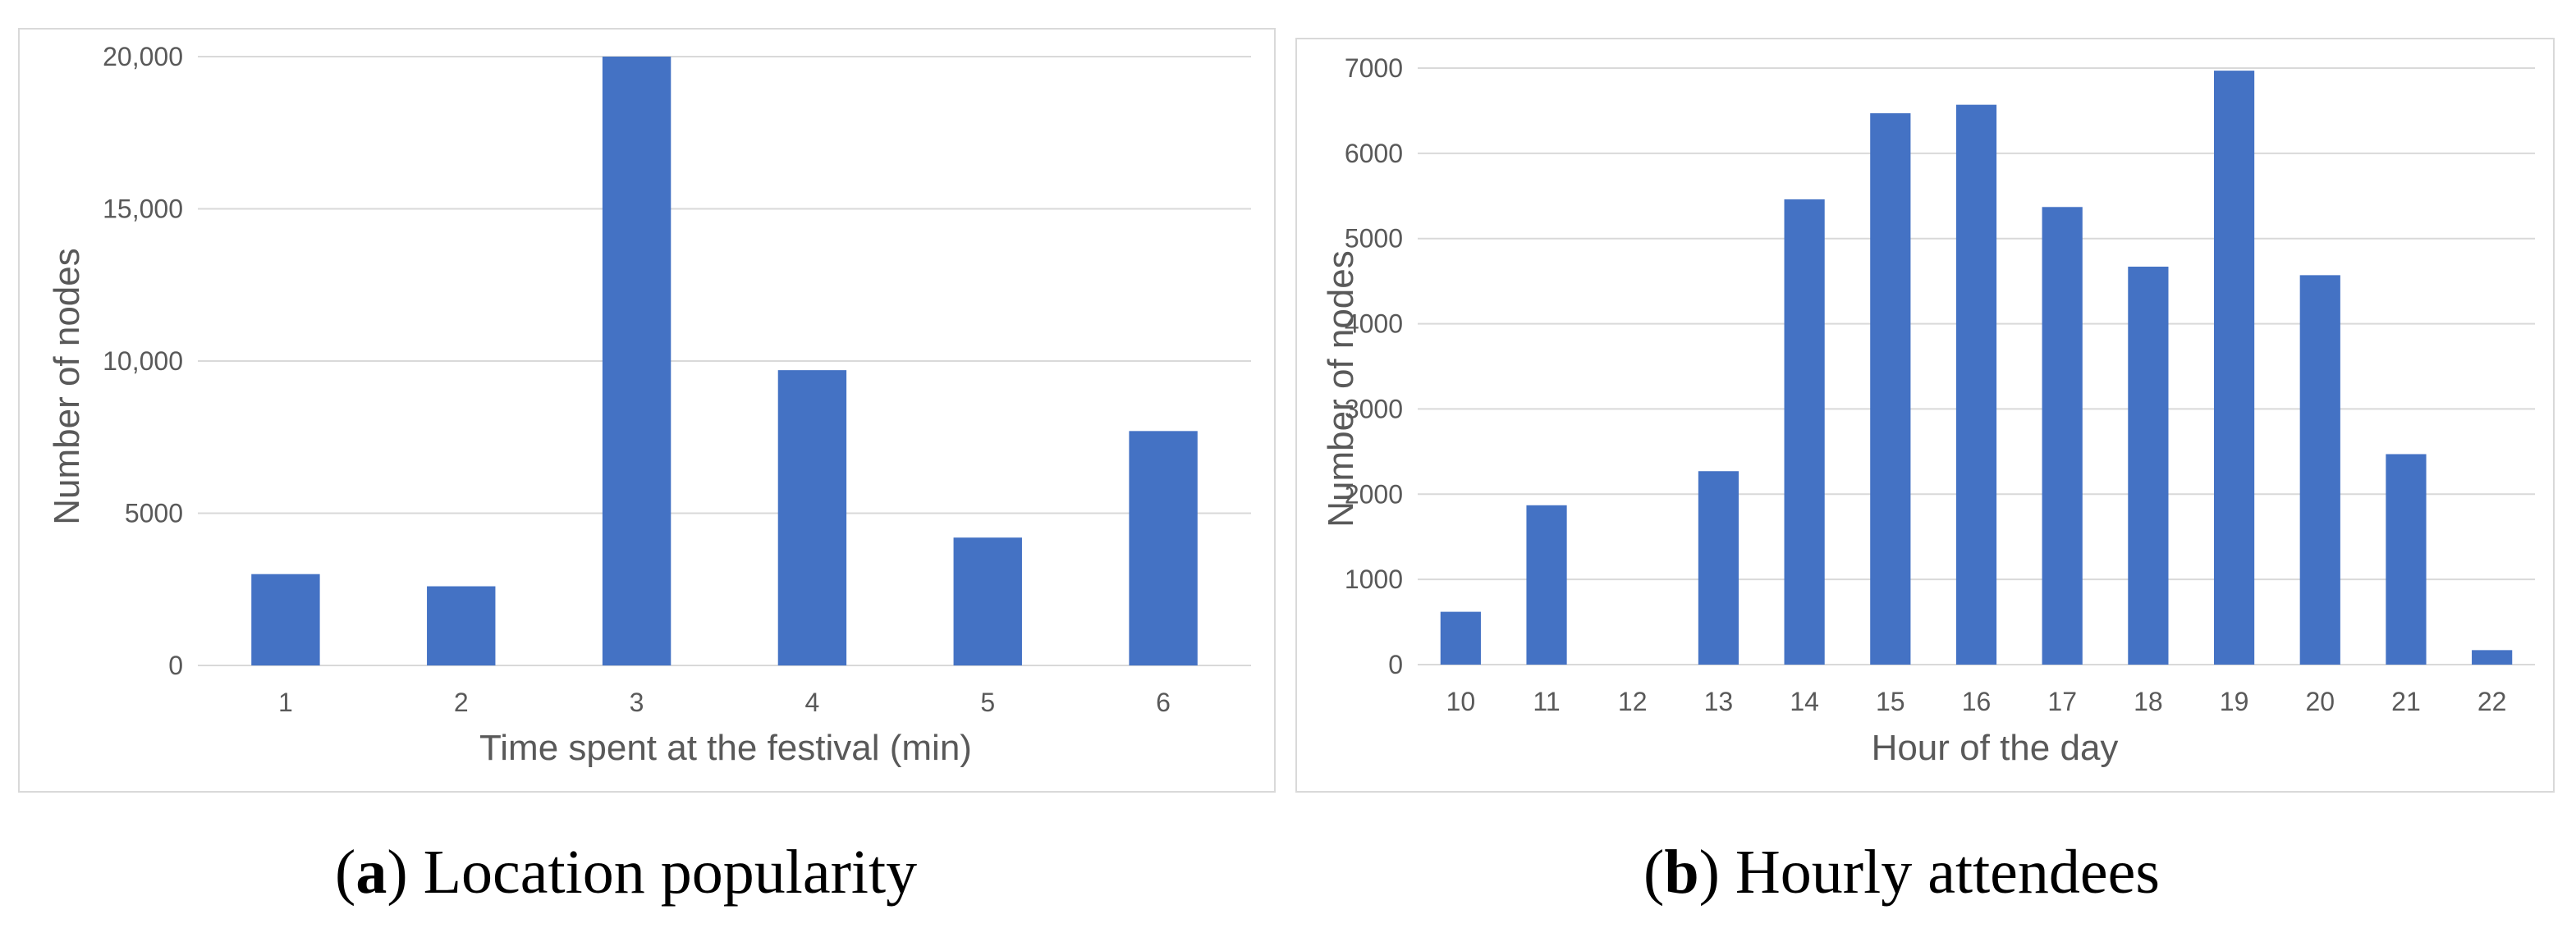  What do you see at coordinates (662, 872) in the screenshot?
I see `caption-text: Location popularity` at bounding box center [662, 872].